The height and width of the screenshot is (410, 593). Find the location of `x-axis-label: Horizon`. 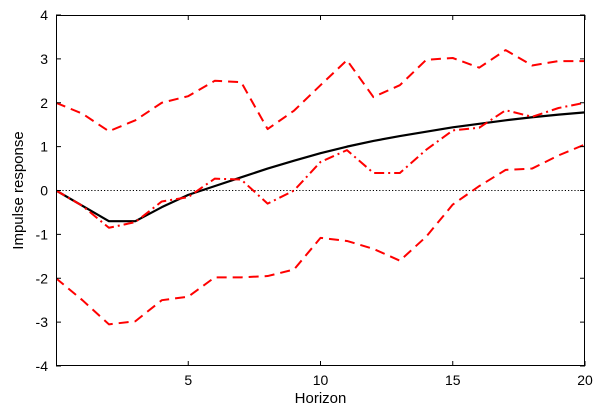

x-axis-label: Horizon is located at coordinates (321, 398).